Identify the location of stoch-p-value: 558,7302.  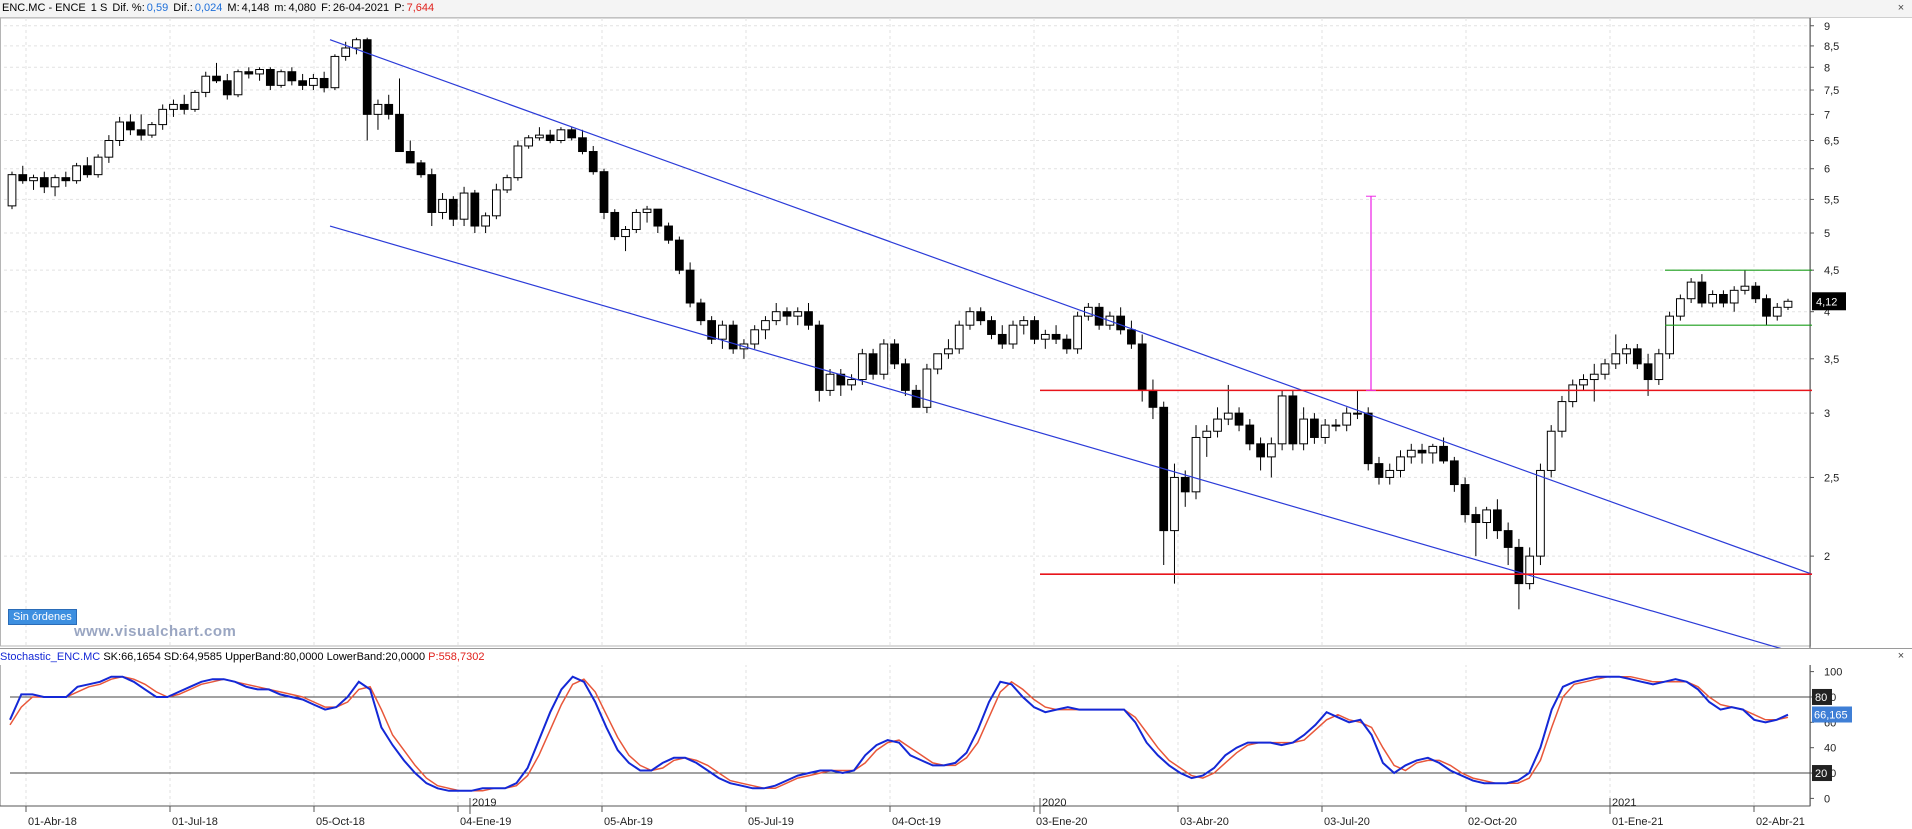
(461, 657).